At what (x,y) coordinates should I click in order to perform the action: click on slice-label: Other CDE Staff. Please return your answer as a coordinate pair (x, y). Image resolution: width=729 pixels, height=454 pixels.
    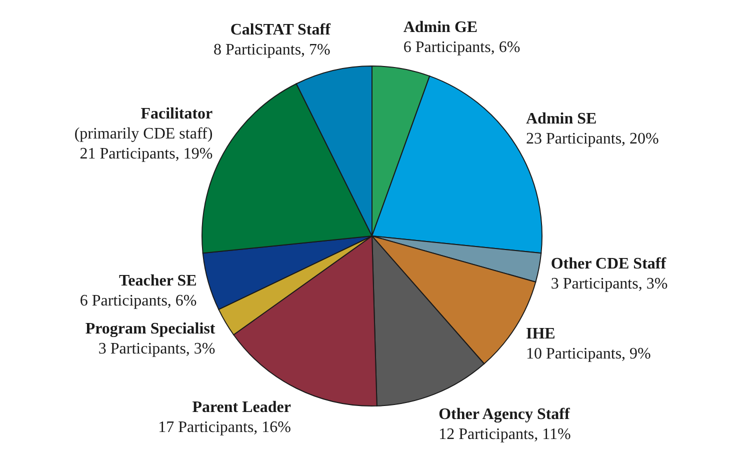
    Looking at the image, I should click on (608, 264).